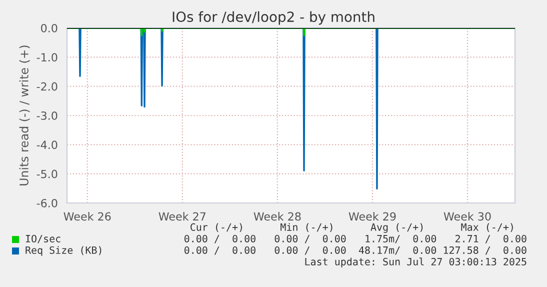  I want to click on text: 0.00 / 0.00 0.00 / 0.00 48.17m/ 0.00 127.58 / 0.00, so click(355, 250).